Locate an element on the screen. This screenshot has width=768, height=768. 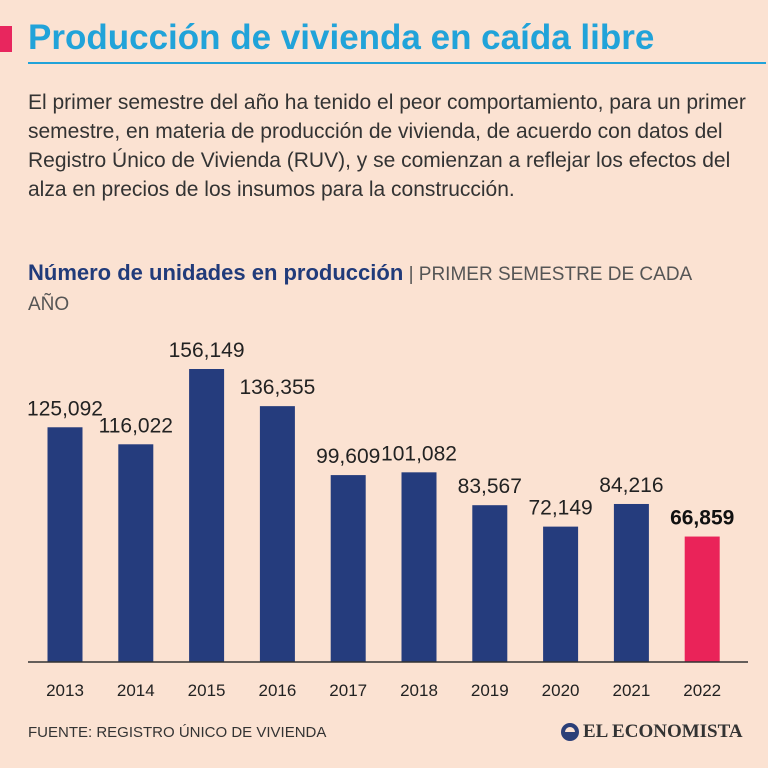
x-tick-2016: 2016 is located at coordinates (277, 690).